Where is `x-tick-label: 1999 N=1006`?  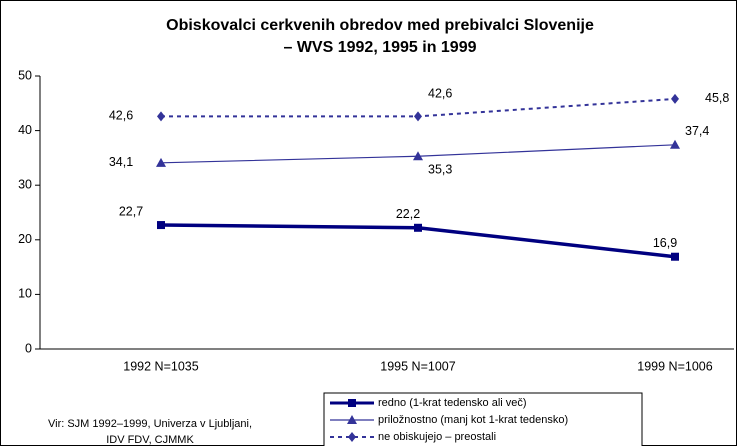
x-tick-label: 1999 N=1006 is located at coordinates (674, 366).